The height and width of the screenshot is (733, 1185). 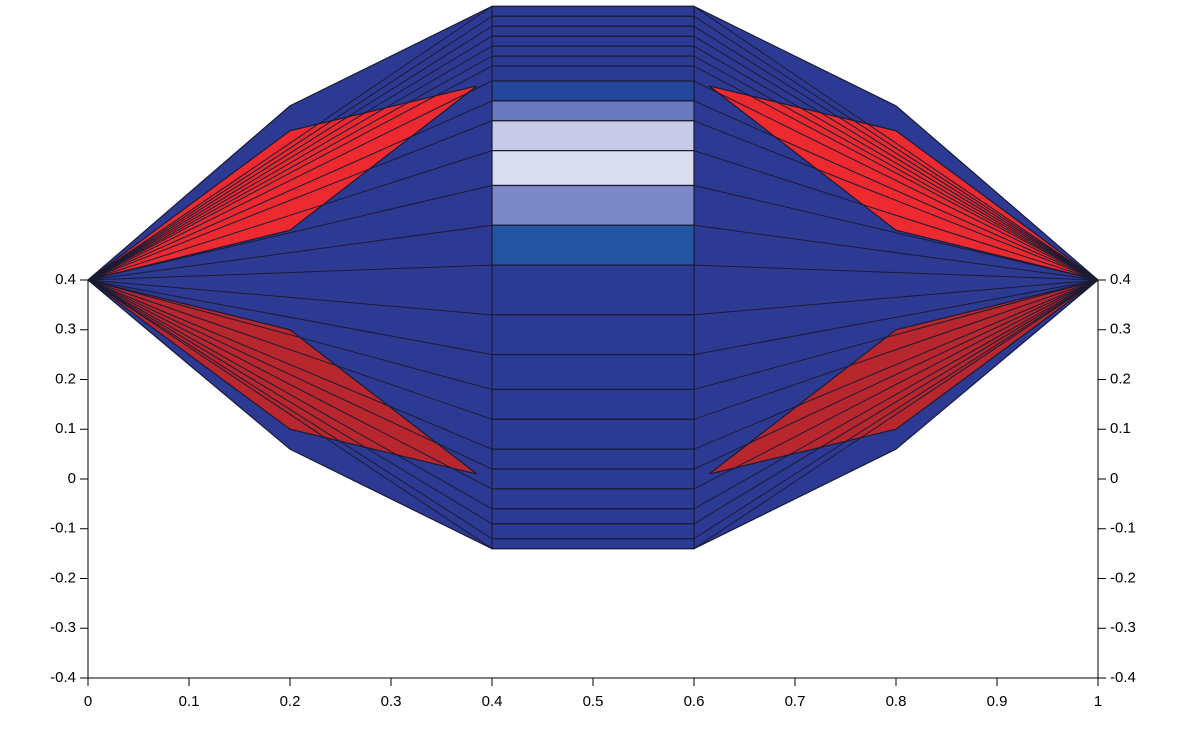 I want to click on x-tick-label: 0.7, so click(x=795, y=701).